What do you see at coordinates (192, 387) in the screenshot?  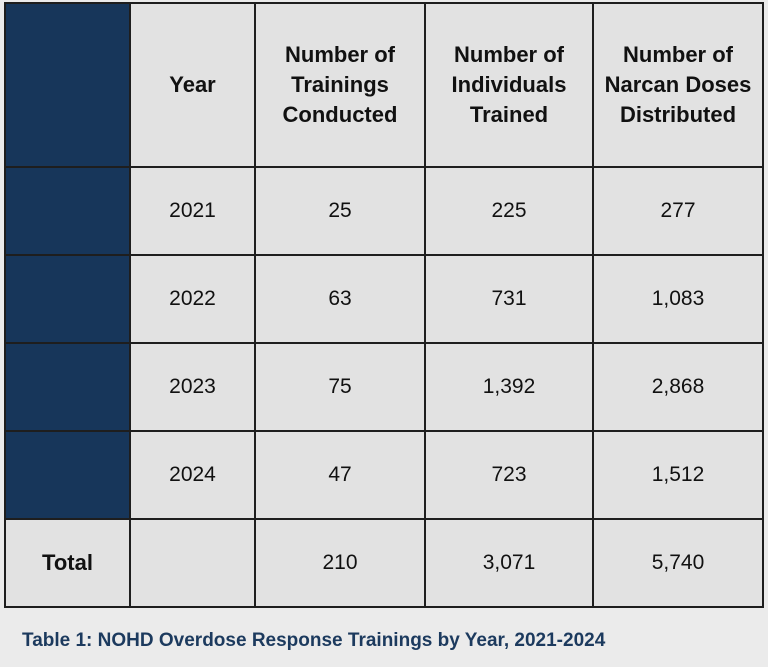 I see `year-cell: 2023` at bounding box center [192, 387].